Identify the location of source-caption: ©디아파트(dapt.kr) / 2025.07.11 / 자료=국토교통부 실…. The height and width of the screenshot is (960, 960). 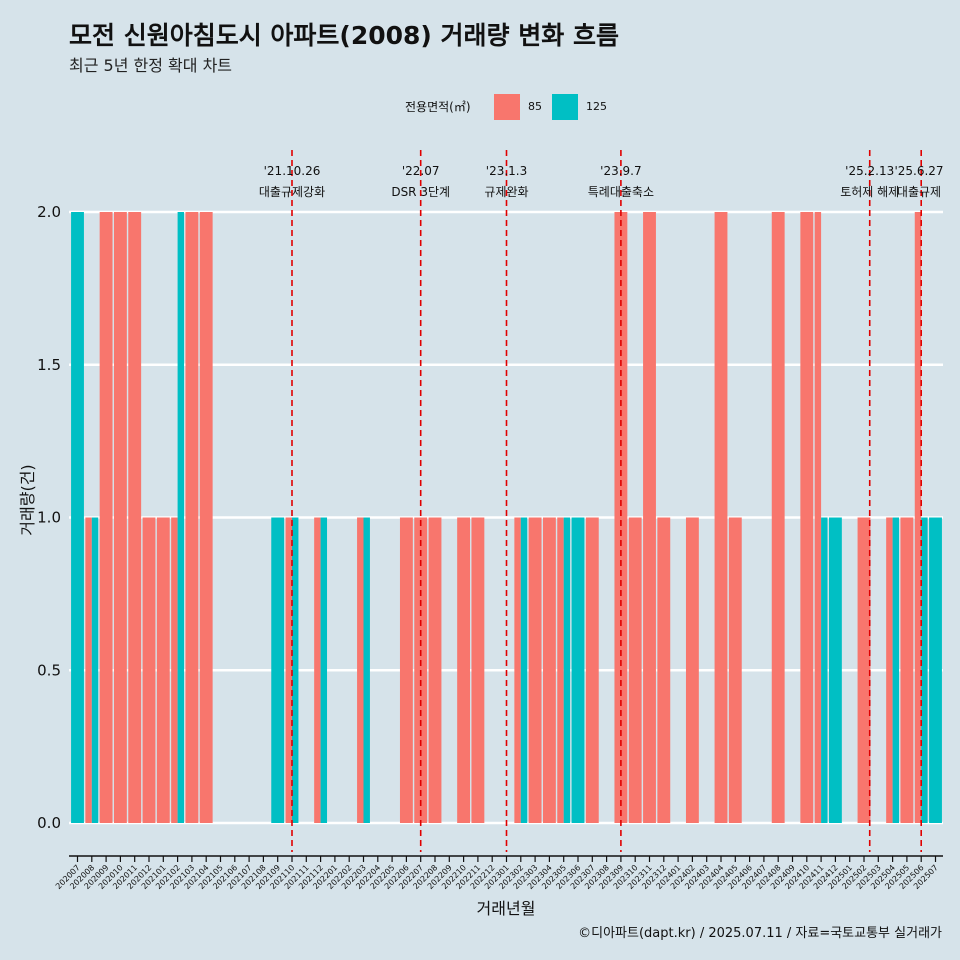
(760, 933).